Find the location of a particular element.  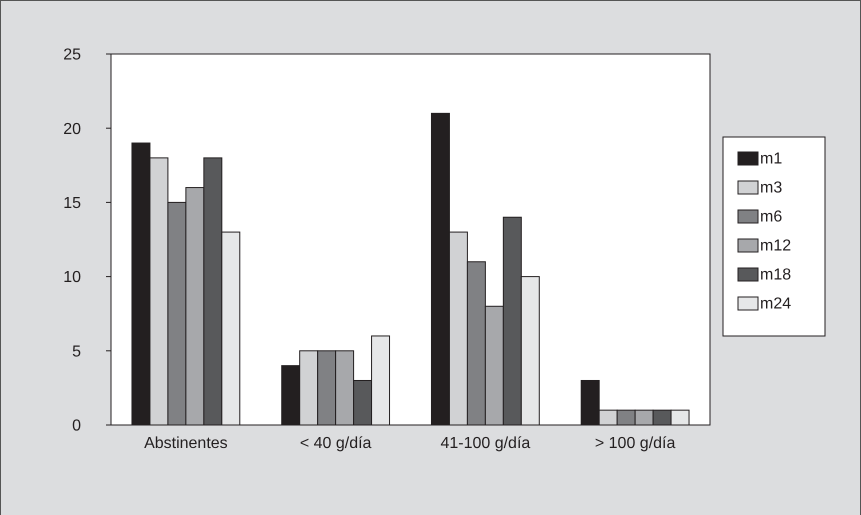

y-tick-label: 10 is located at coordinates (72, 277).